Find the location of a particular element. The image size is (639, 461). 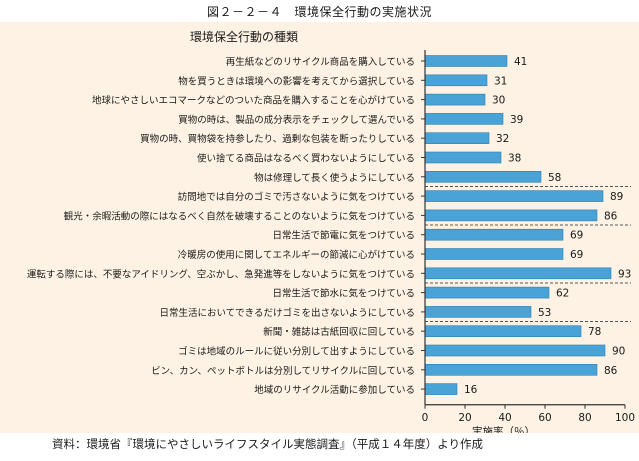

category-label: 訪問地では自分のゴミで汚さないように気をつけている is located at coordinates (296, 197).